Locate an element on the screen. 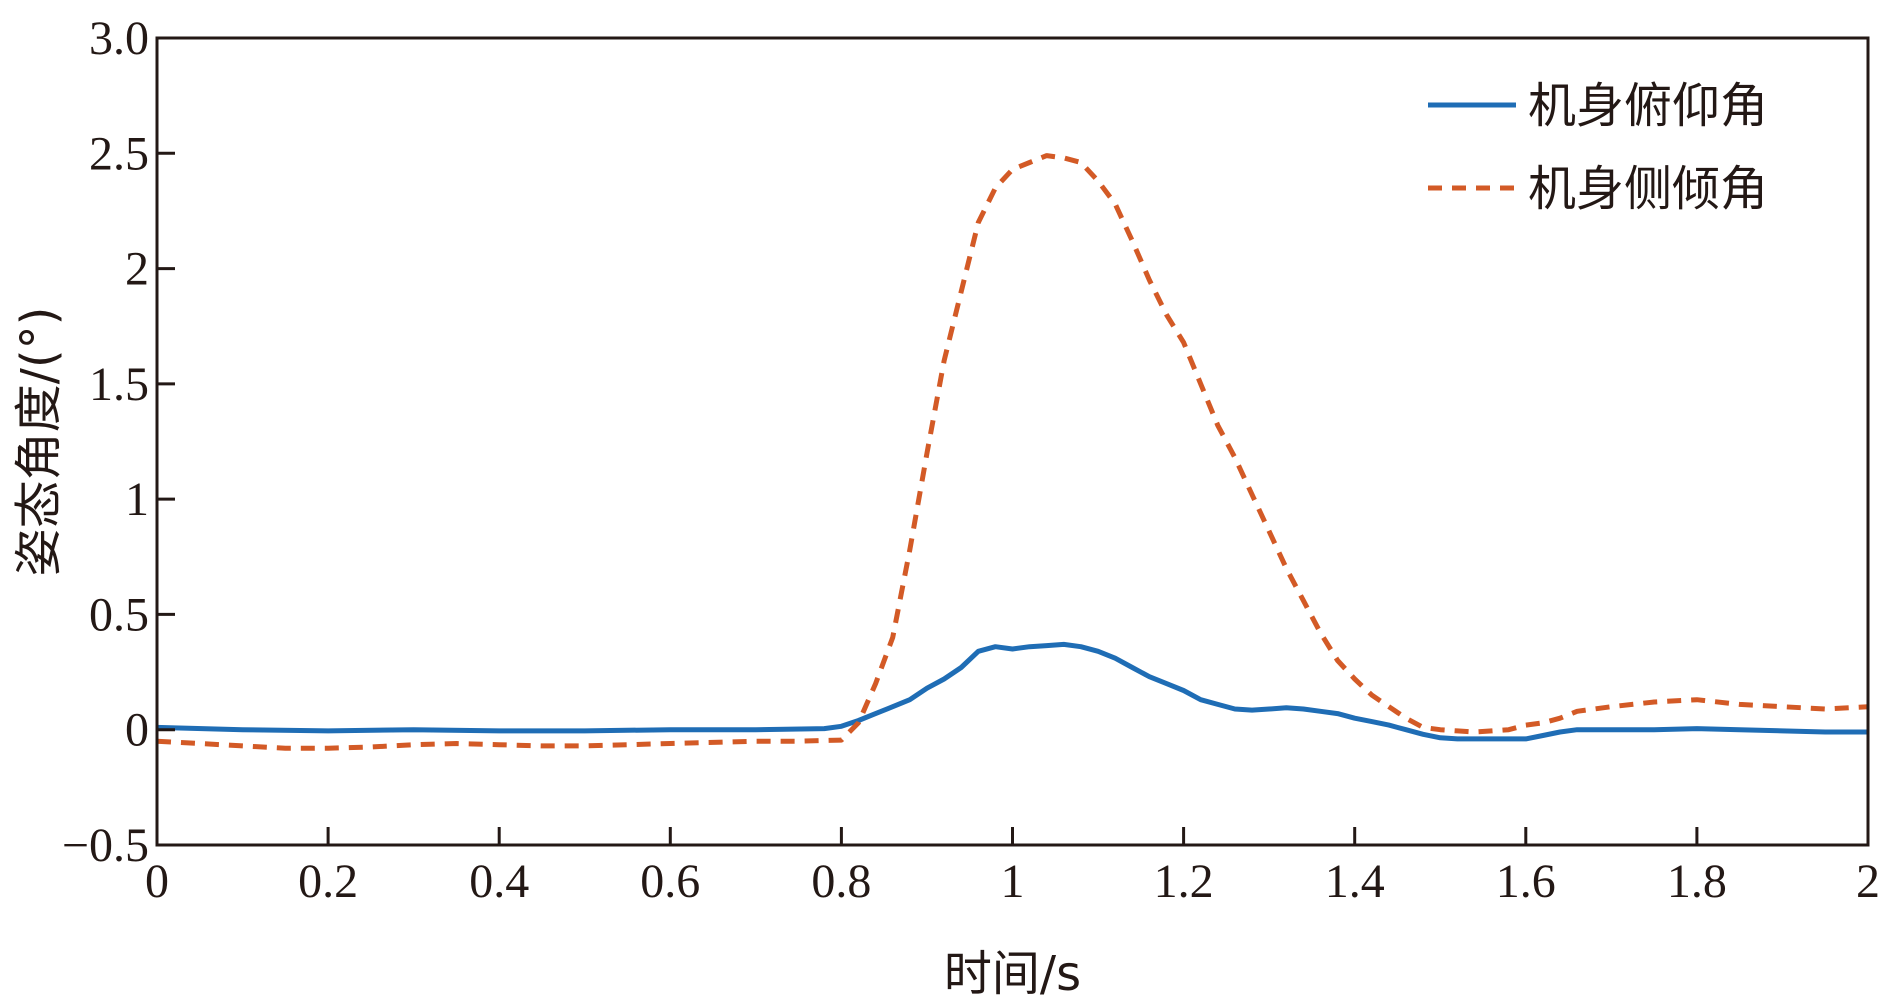 This screenshot has height=1007, width=1891. legend-label-pitch: 机身俯仰角 is located at coordinates (1648, 106).